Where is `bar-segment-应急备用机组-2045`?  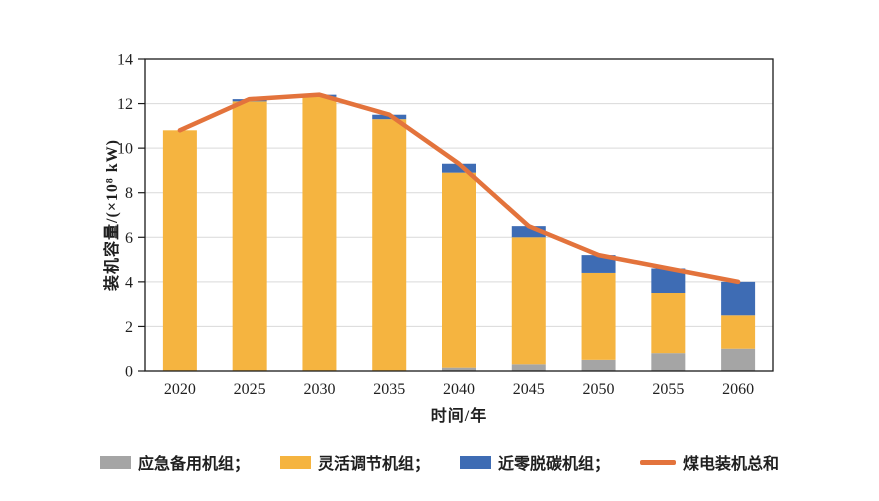
bar-segment-应急备用机组-2045 is located at coordinates (528, 367).